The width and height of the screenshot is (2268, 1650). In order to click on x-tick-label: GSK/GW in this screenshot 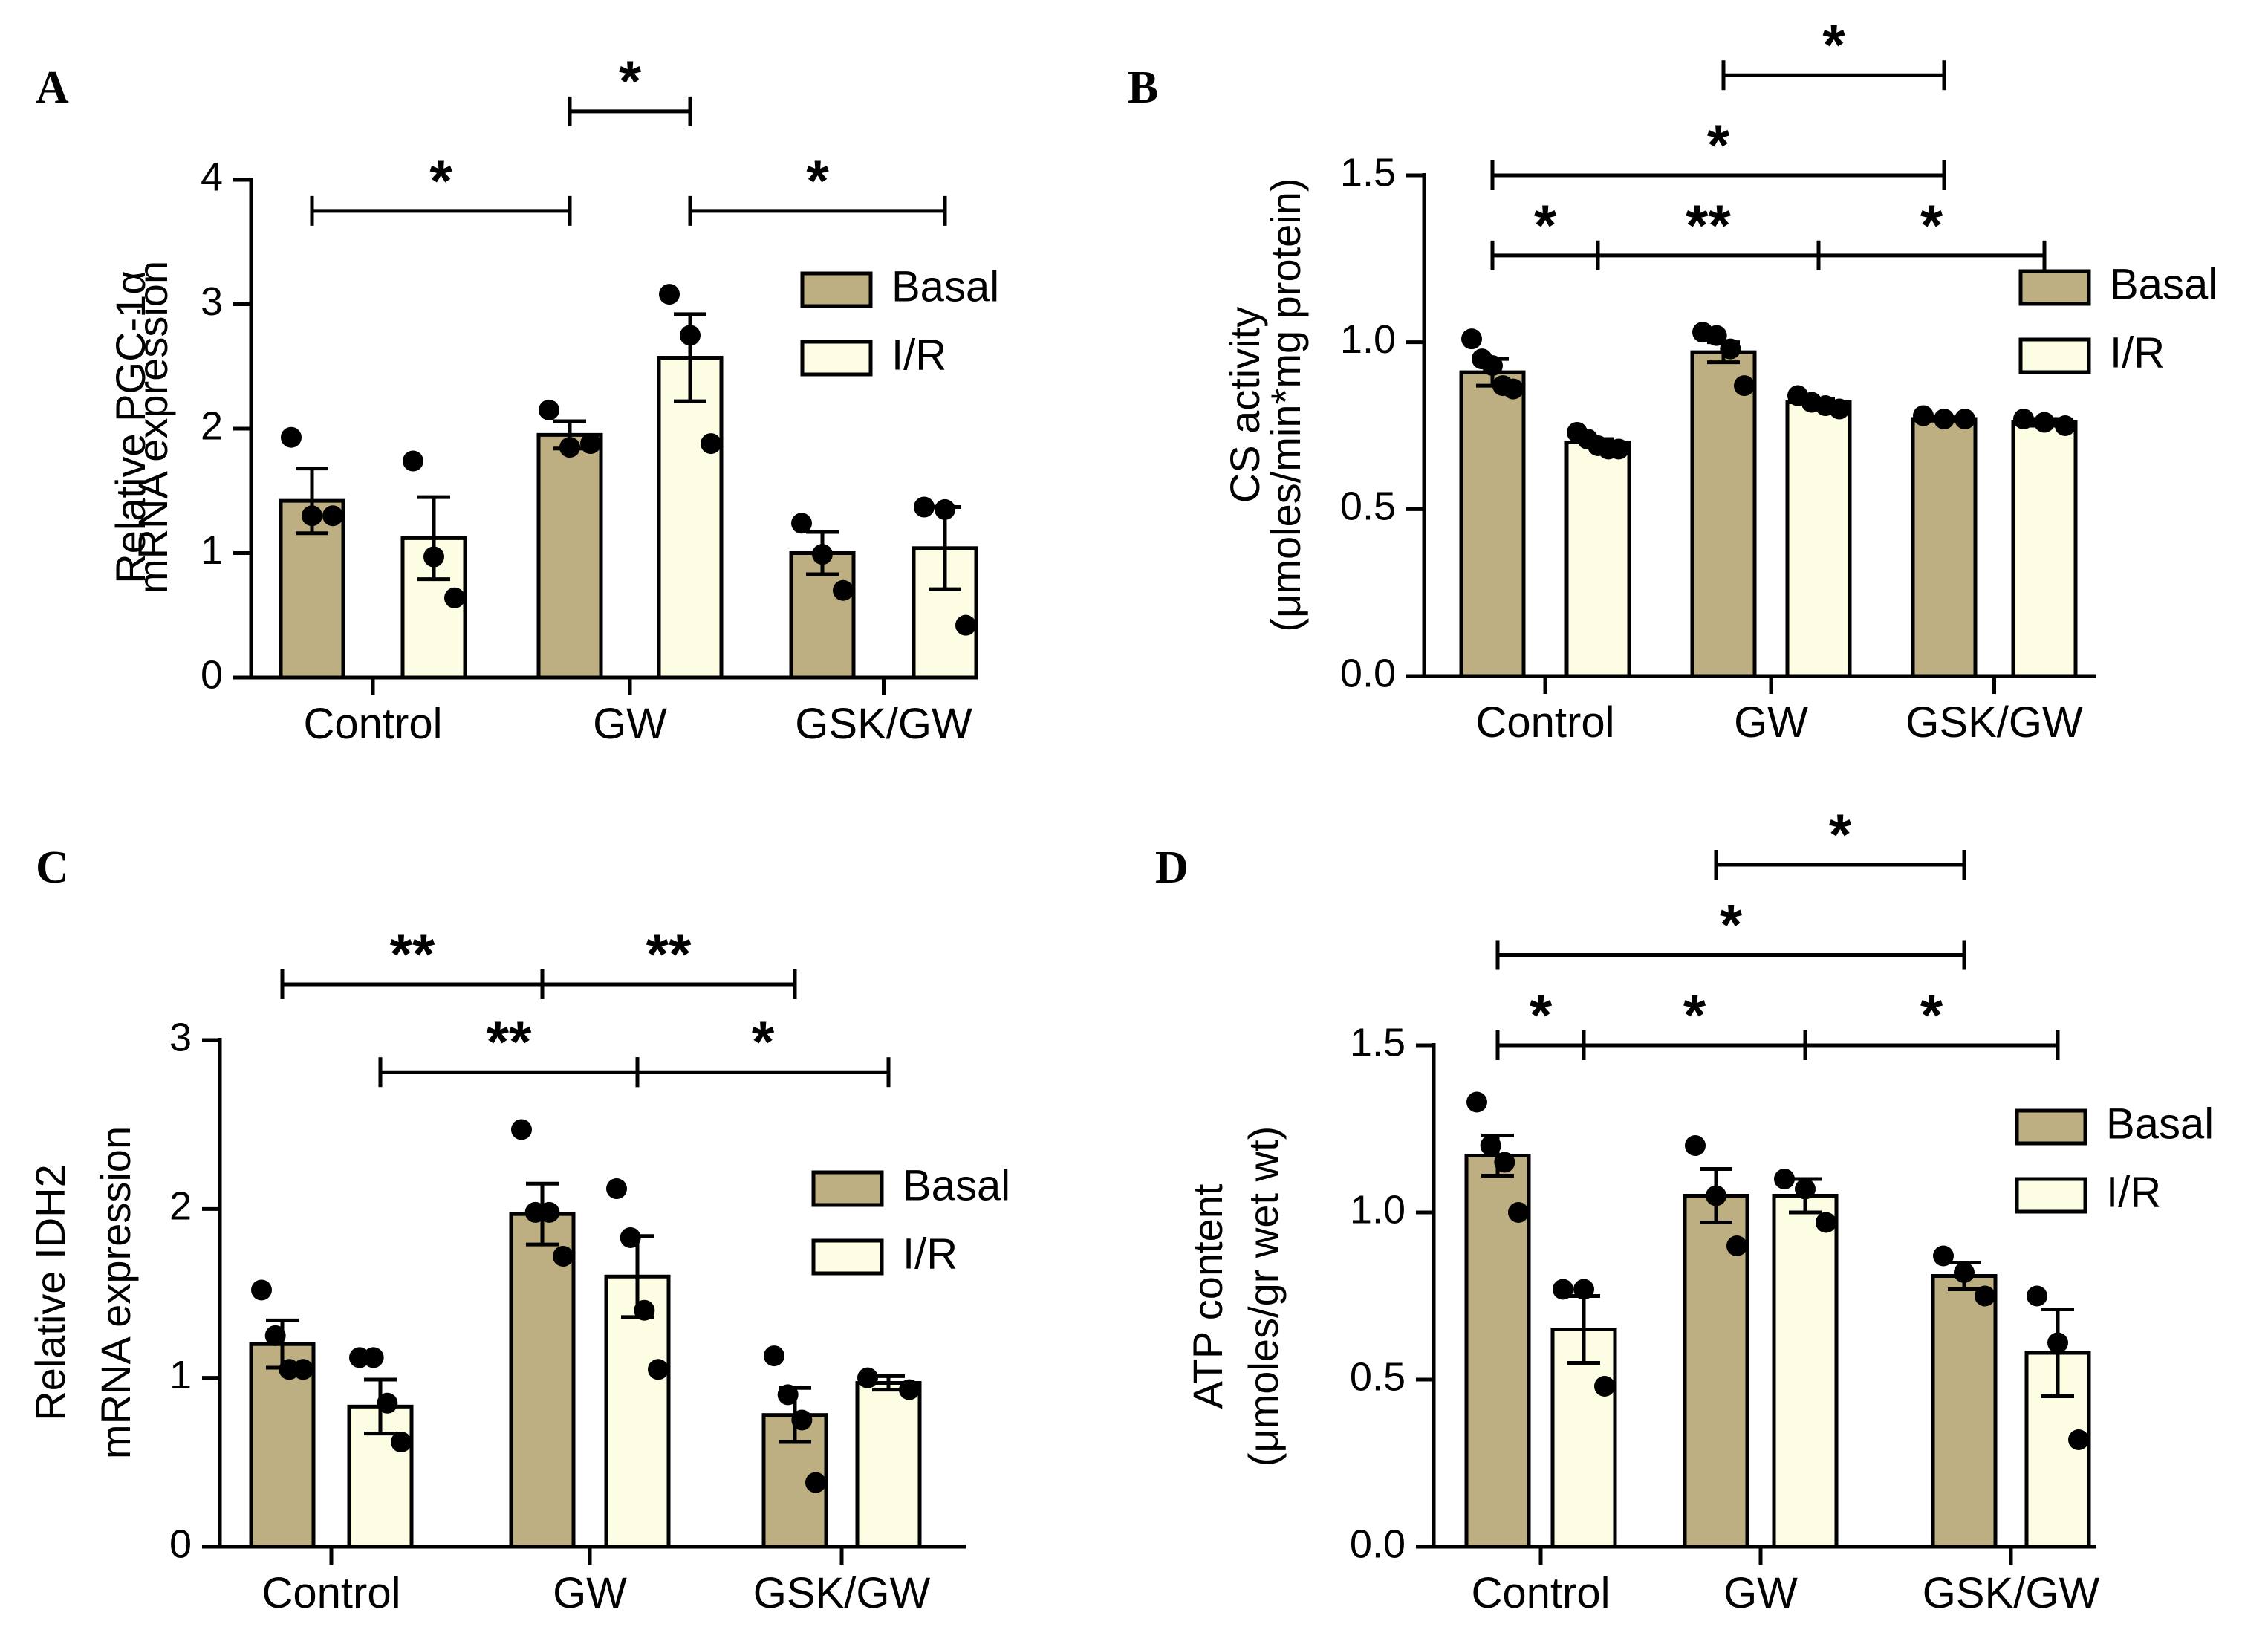, I will do `click(2011, 1593)`.